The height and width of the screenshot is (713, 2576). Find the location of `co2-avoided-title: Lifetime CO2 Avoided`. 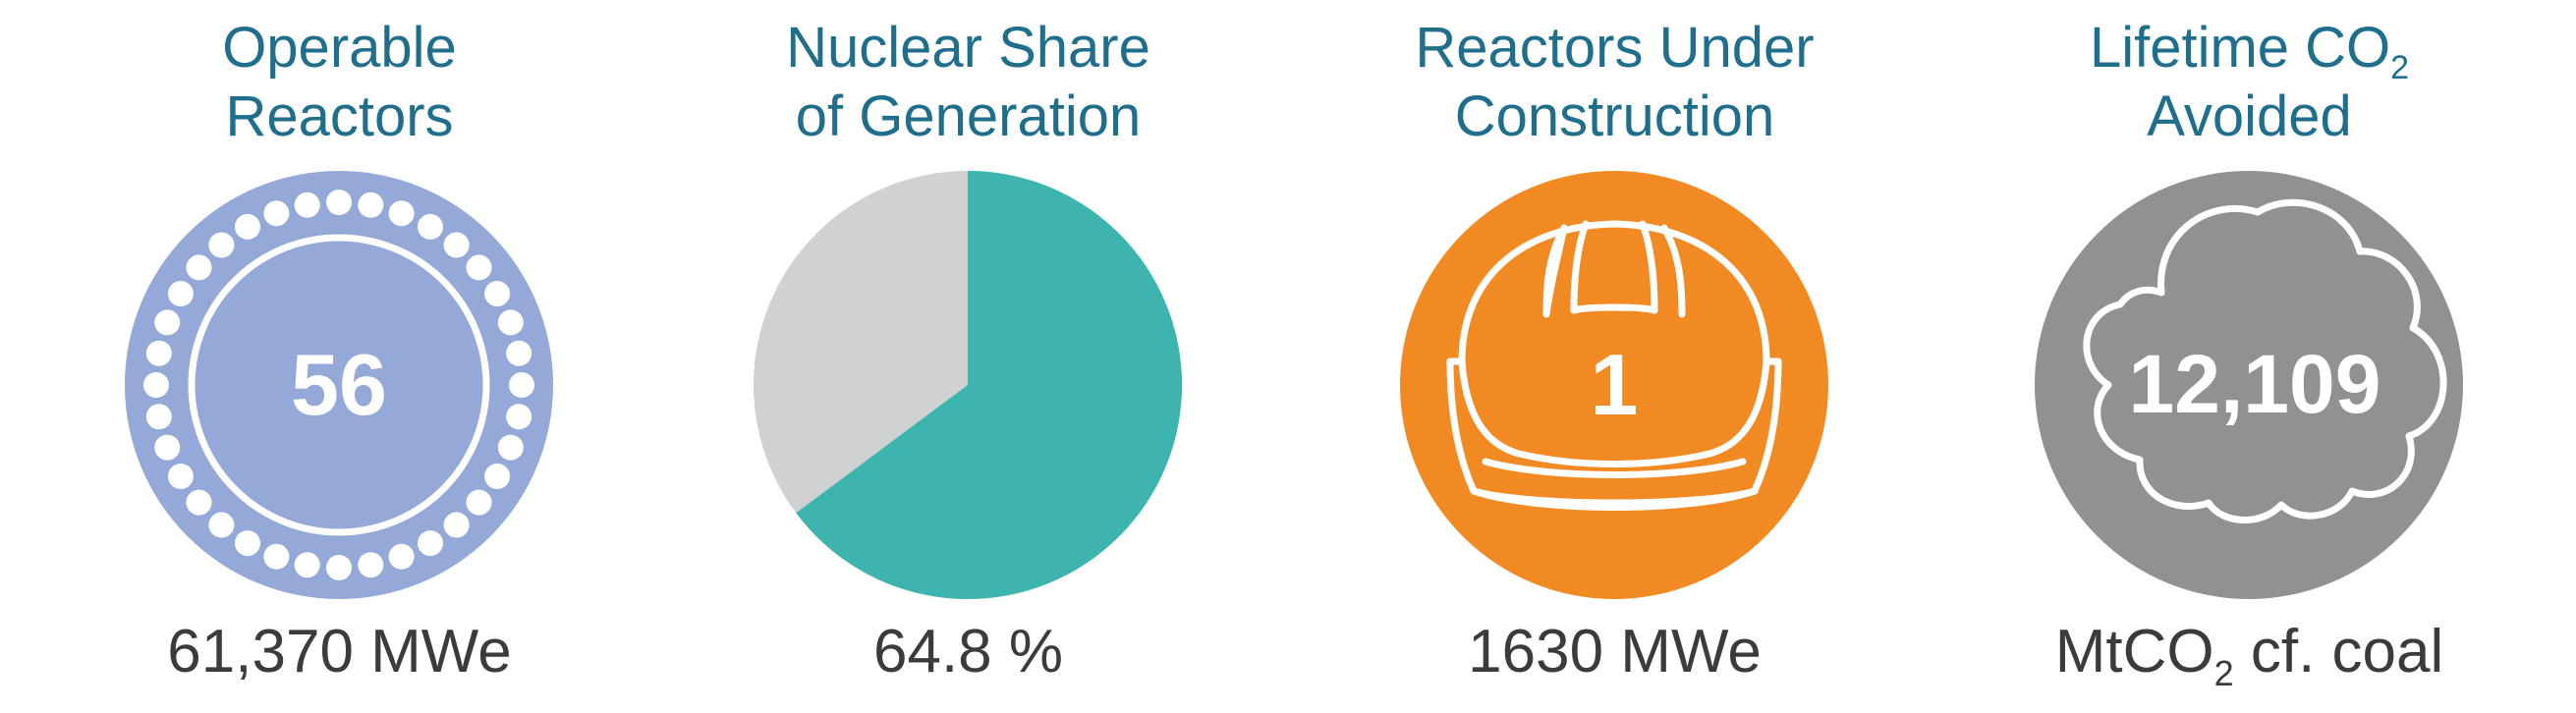

co2-avoided-title: Lifetime CO2 Avoided is located at coordinates (2249, 82).